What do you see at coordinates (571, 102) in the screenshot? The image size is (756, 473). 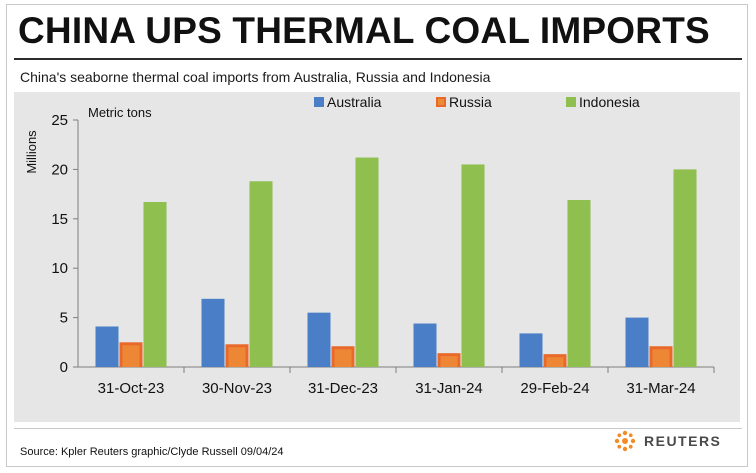 I see `legend-swatch-indonesia` at bounding box center [571, 102].